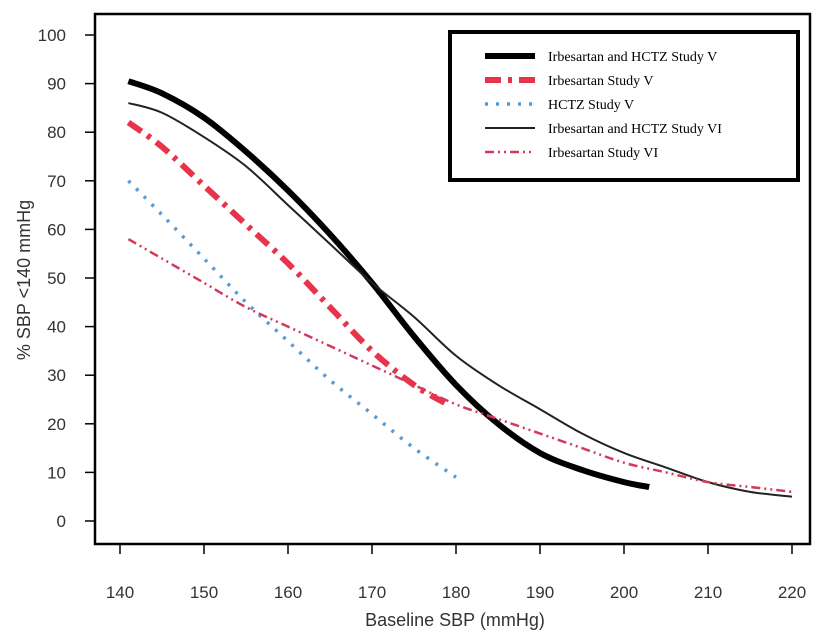 Image resolution: width=815 pixels, height=634 pixels. I want to click on x-tick-label: 210, so click(708, 592).